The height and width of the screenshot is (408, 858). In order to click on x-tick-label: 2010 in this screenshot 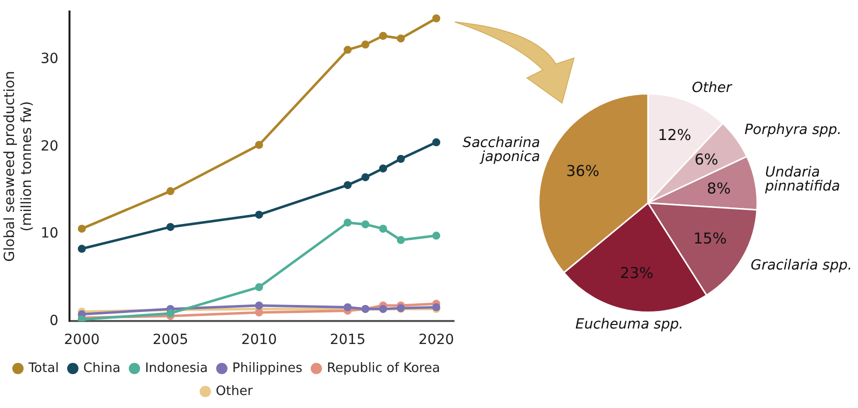, I will do `click(259, 340)`.